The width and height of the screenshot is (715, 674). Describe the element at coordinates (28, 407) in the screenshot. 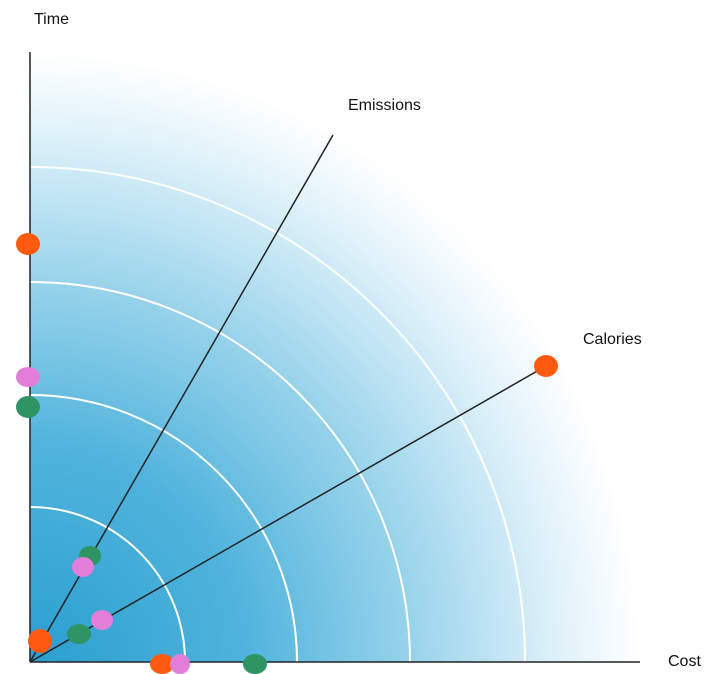

I see `marker-time-green` at that location.